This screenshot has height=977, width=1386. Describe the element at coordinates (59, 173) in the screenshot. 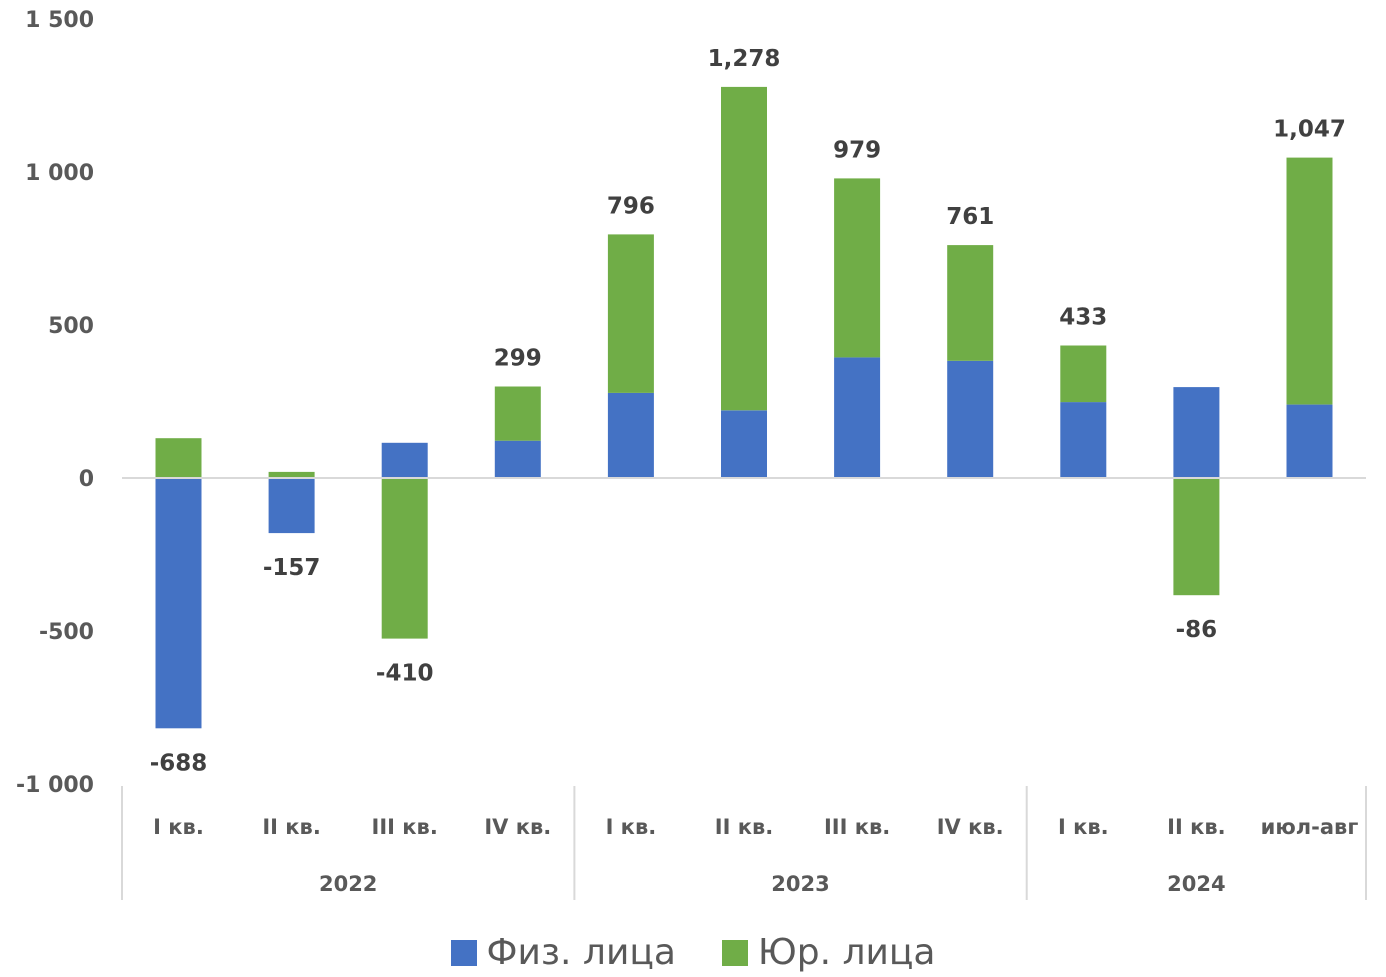

I see `y-tick-label: 1 000` at that location.